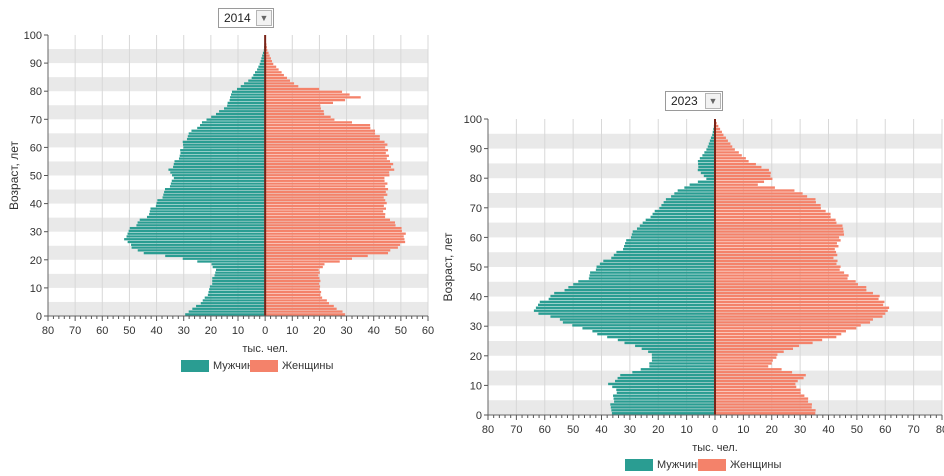  What do you see at coordinates (221, 366) in the screenshot?
I see `legend-male: Мужчины` at bounding box center [221, 366].